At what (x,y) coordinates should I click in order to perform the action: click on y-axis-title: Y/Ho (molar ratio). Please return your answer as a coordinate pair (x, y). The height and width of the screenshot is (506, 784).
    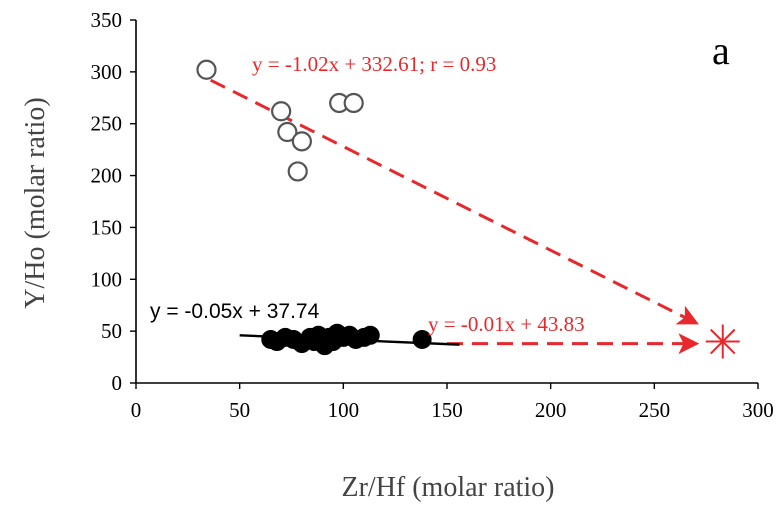
    Looking at the image, I should click on (35, 203).